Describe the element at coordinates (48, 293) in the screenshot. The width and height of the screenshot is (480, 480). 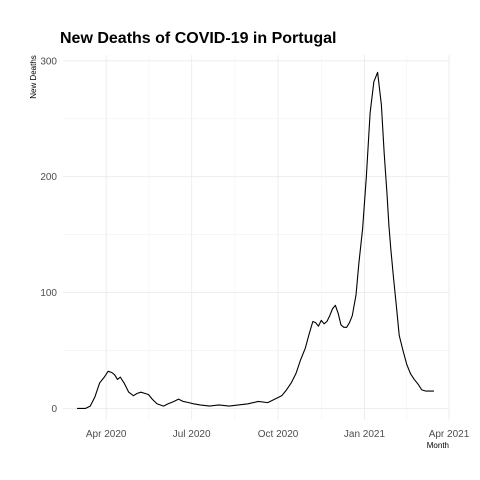
I see `y-tick-label: 100` at that location.